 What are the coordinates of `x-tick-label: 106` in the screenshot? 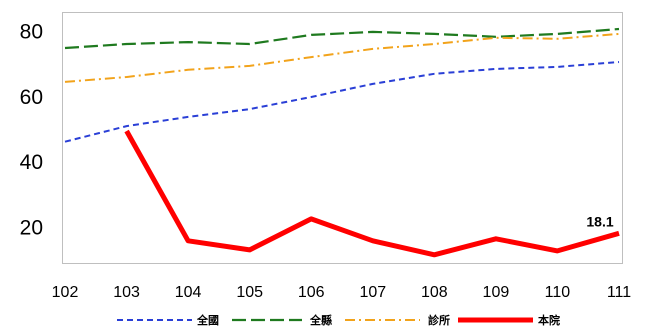 It's located at (311, 292).